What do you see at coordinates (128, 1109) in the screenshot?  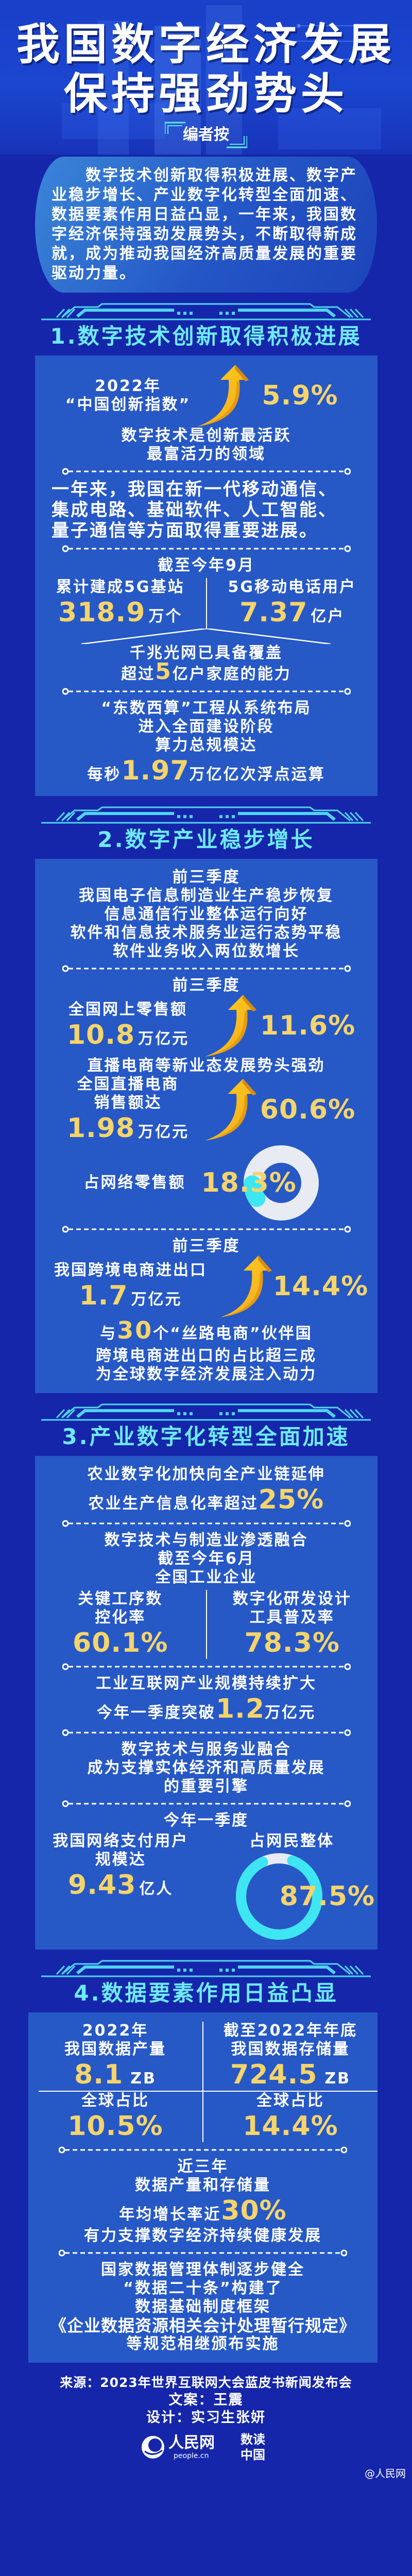 I see `live-sales: 全国直播电商 销售额达 1.98 万亿元` at bounding box center [128, 1109].